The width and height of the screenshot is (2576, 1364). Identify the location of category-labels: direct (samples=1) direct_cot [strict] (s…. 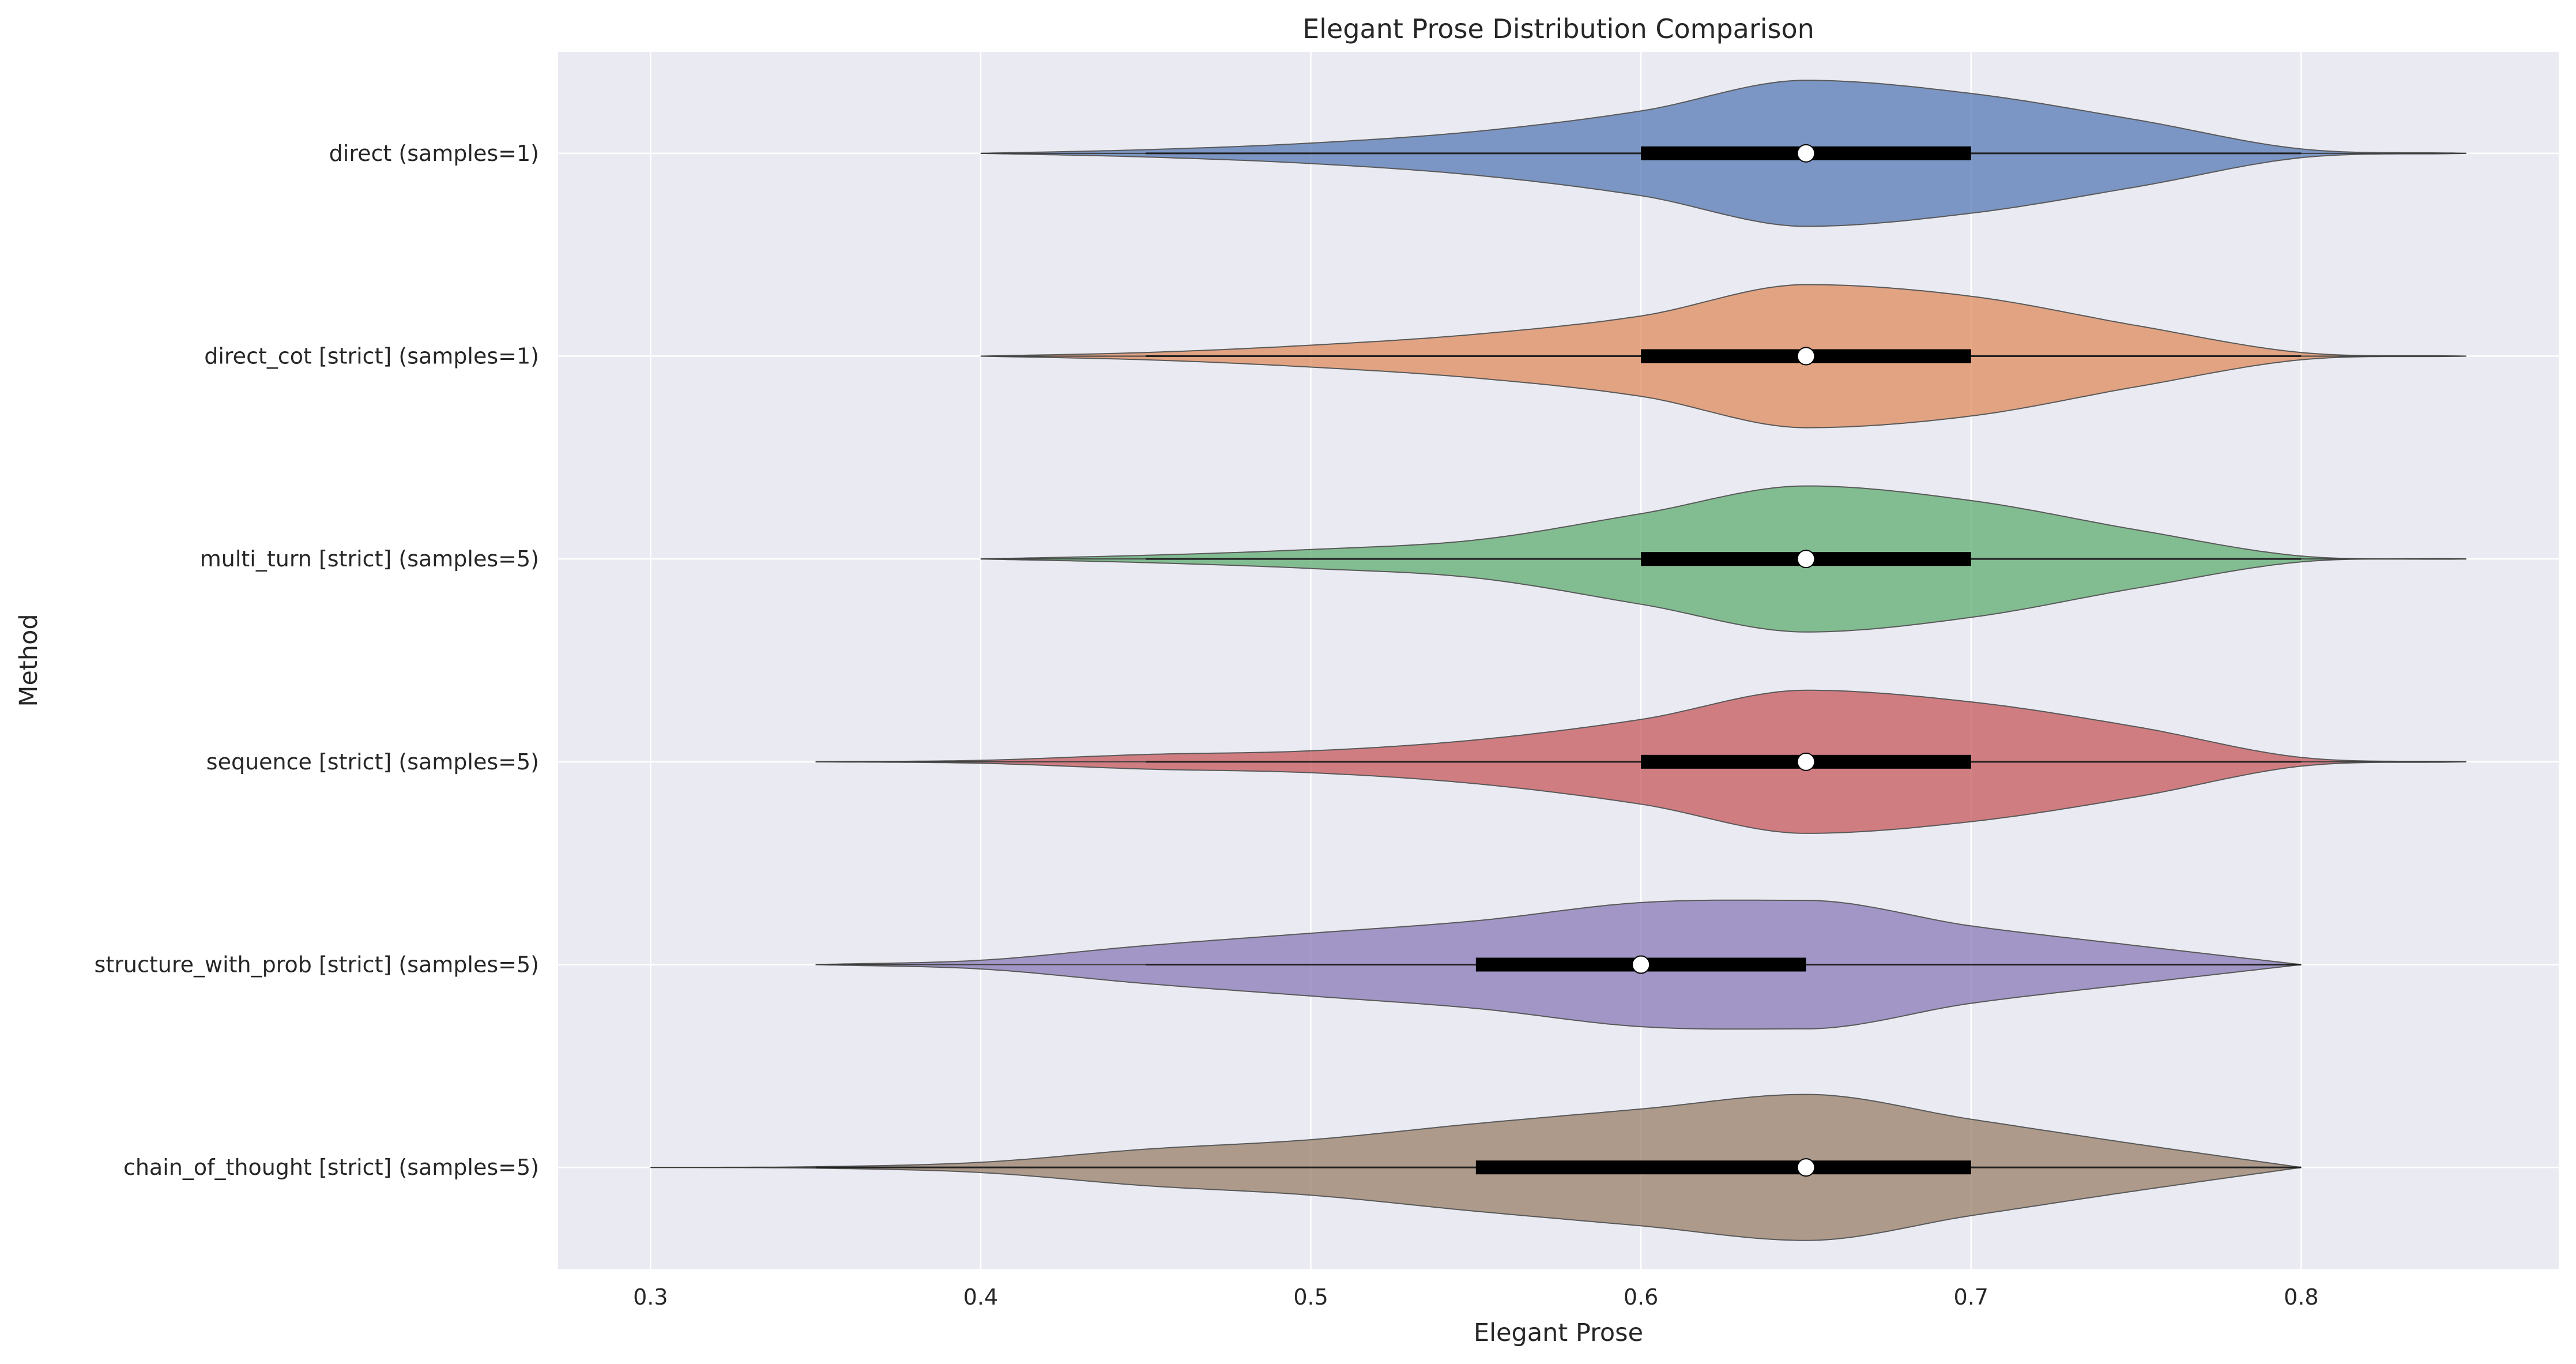
(317, 660).